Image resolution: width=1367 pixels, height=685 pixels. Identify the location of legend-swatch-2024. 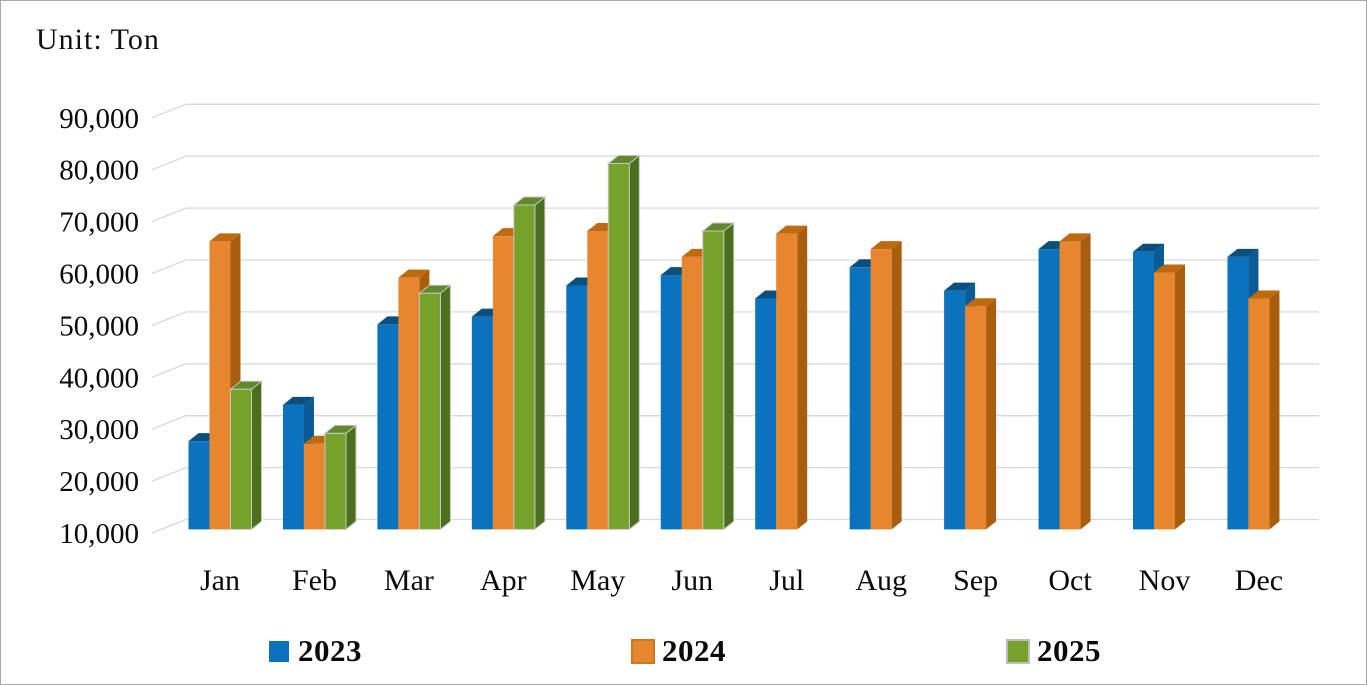
(643, 651).